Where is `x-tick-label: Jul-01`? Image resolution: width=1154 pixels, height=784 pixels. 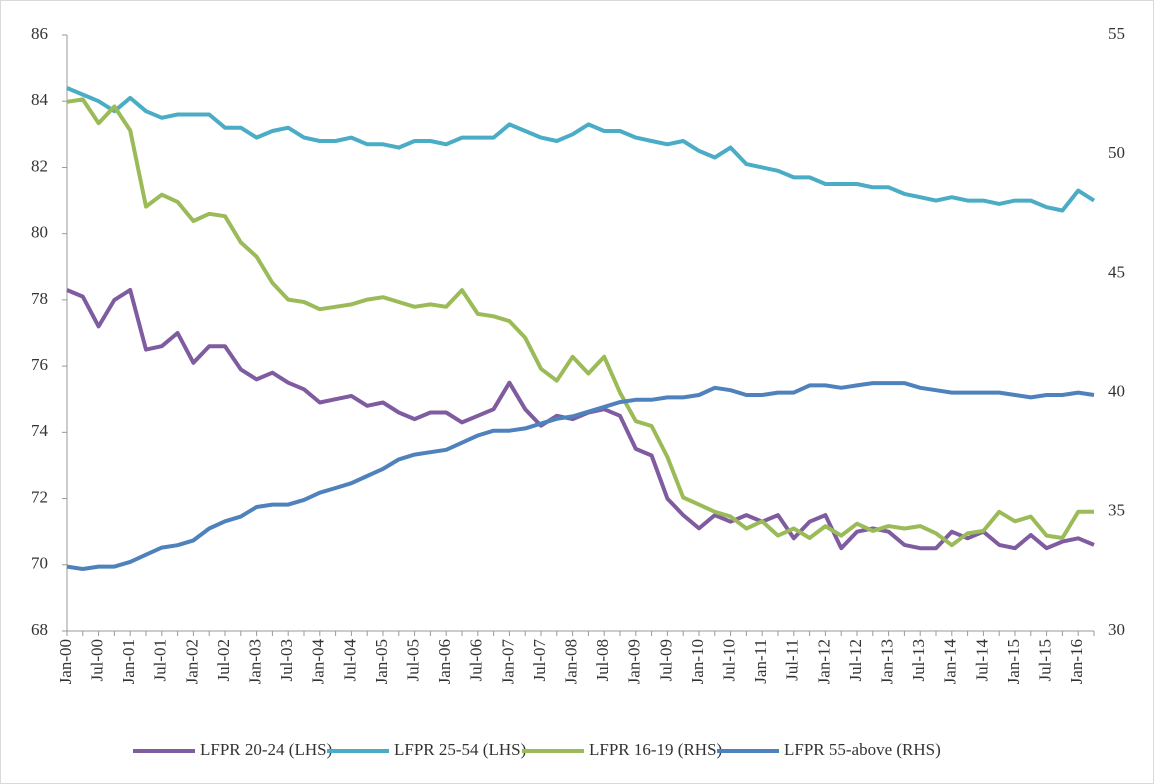
x-tick-label: Jul-01 is located at coordinates (160, 660).